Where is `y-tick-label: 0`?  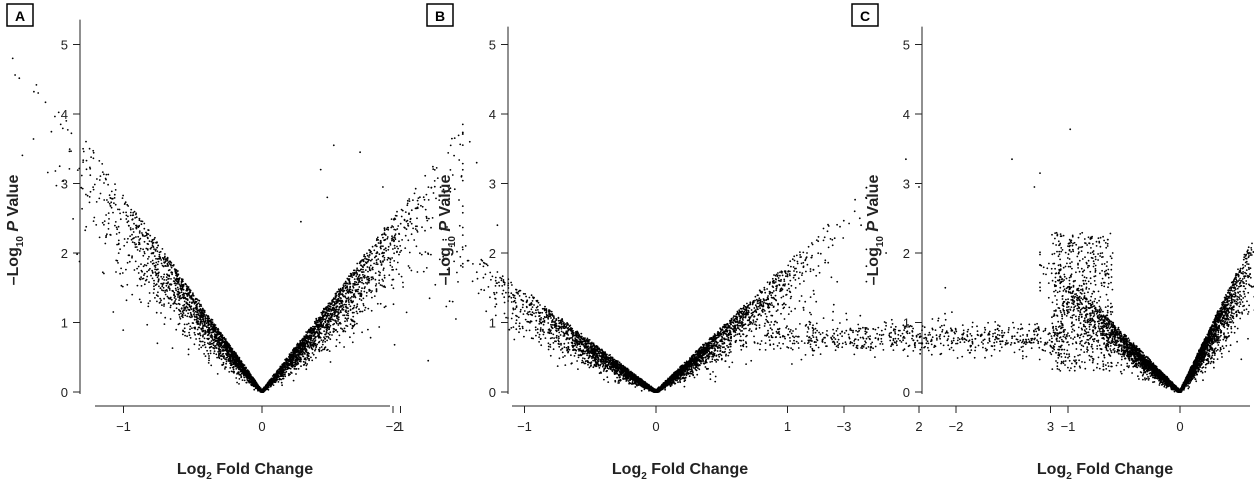
y-tick-label: 0 is located at coordinates (492, 392).